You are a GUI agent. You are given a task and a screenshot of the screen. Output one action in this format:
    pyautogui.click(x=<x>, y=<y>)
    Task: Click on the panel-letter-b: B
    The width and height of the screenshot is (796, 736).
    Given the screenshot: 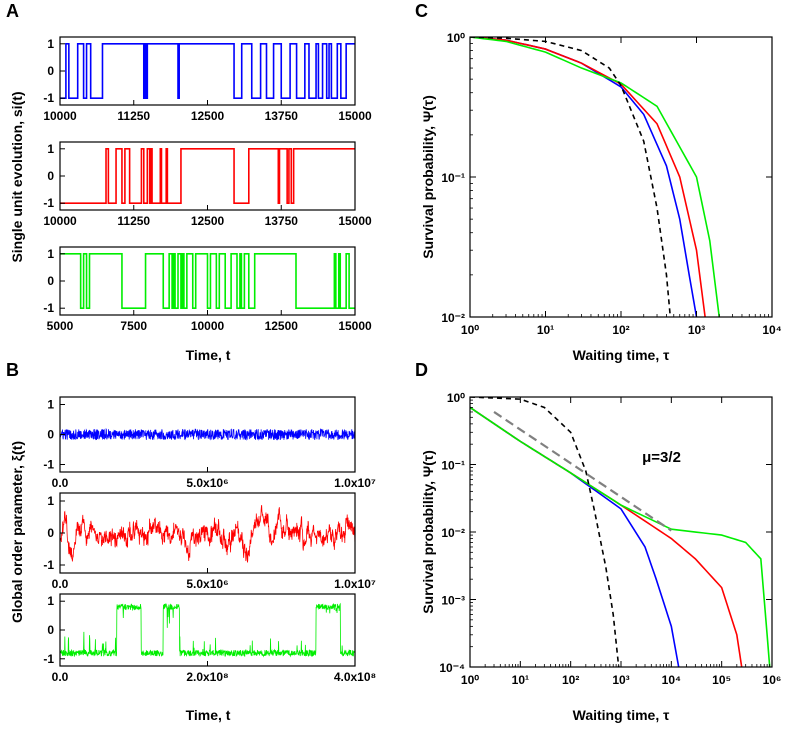 What is the action you would take?
    pyautogui.click(x=12, y=370)
    